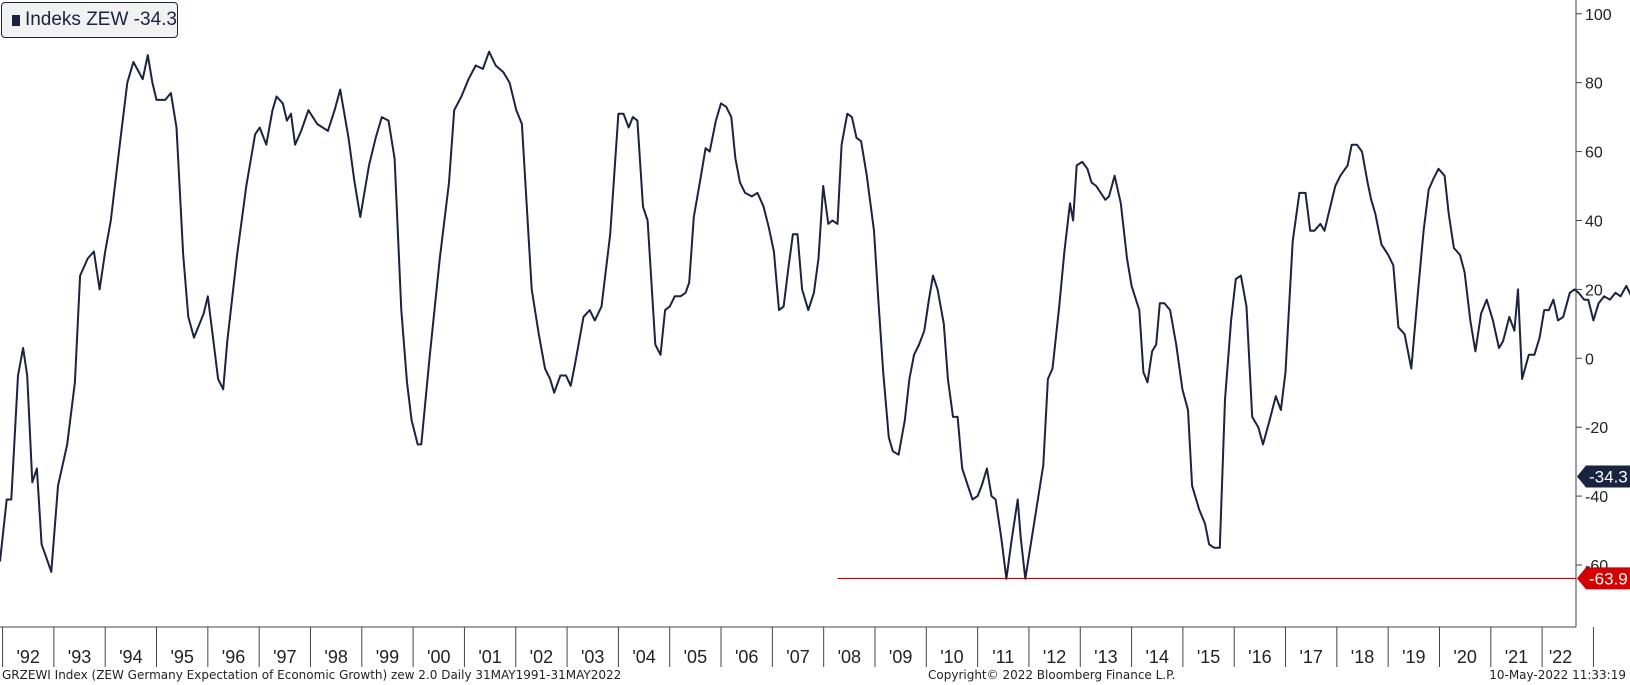 The height and width of the screenshot is (685, 1630). I want to click on x-tick-label: '20, so click(1464, 657).